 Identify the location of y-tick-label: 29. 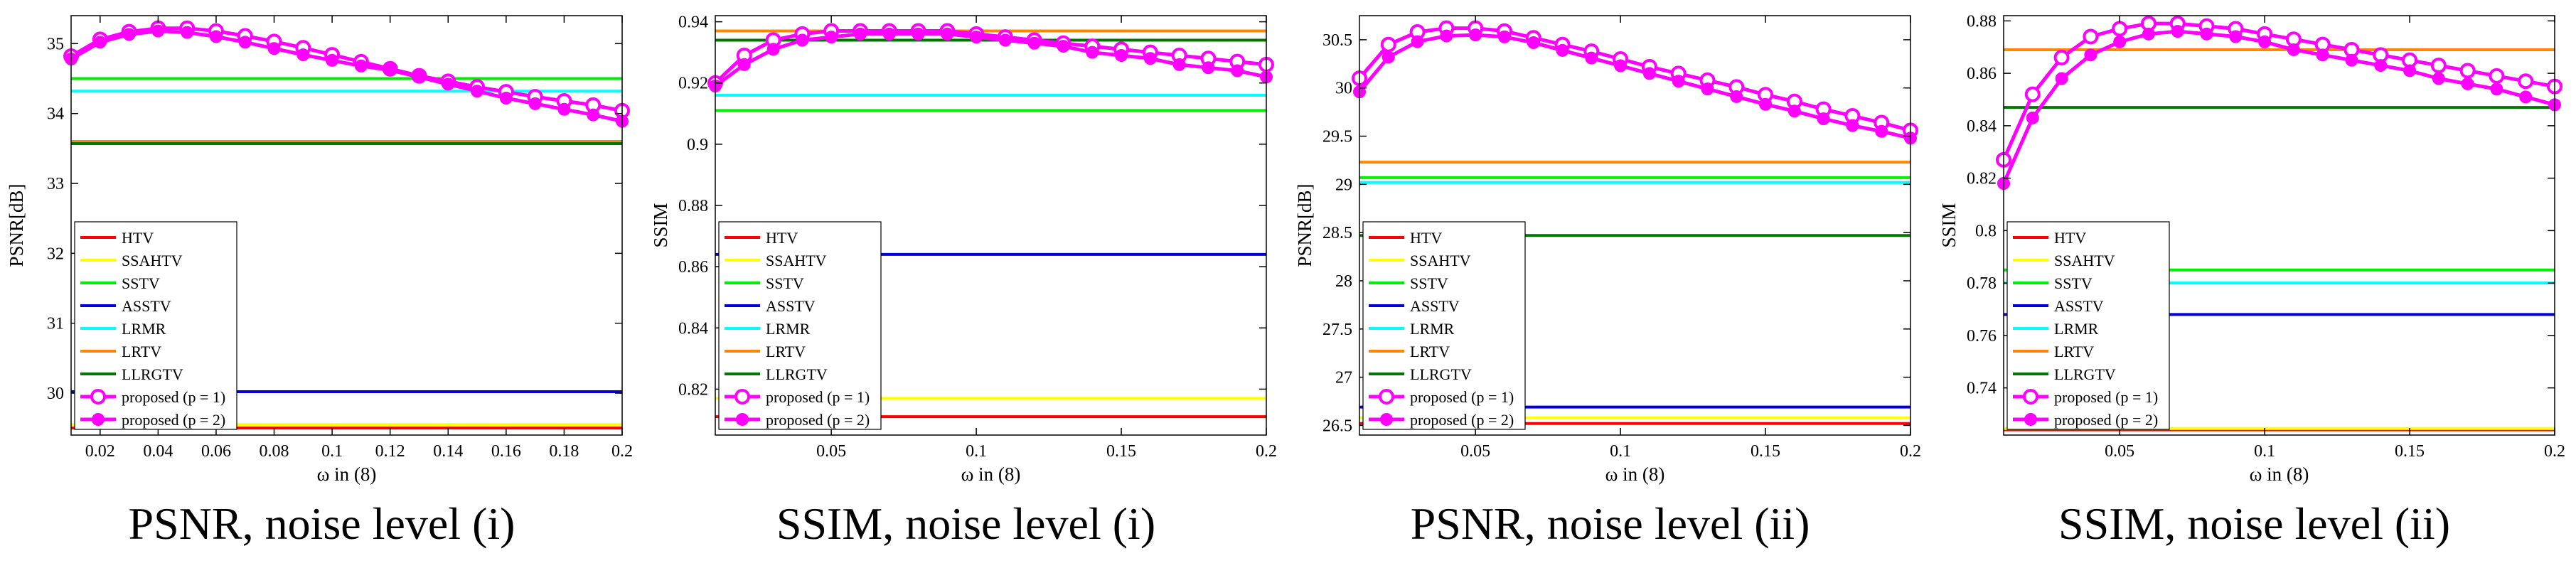
(1343, 185).